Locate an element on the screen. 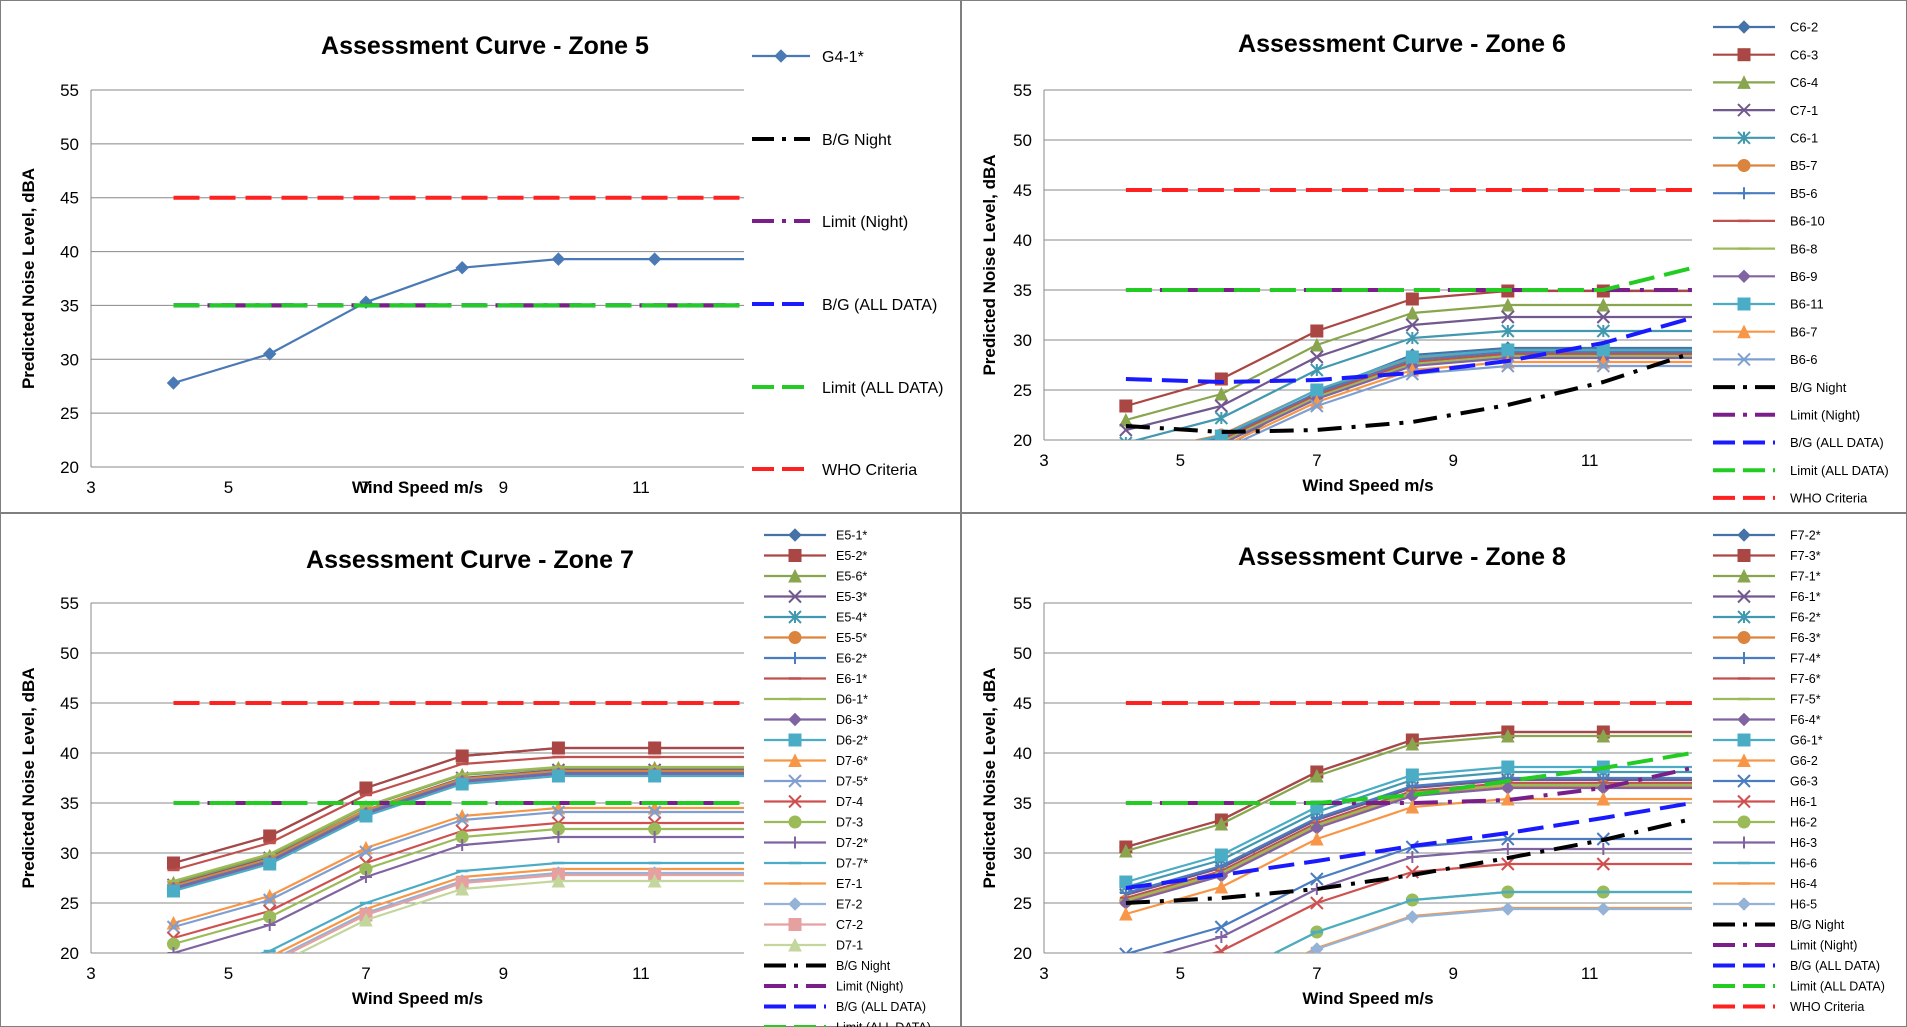 The image size is (1907, 1027). legend-item: Limit (ALL DATA) is located at coordinates (1799, 987).